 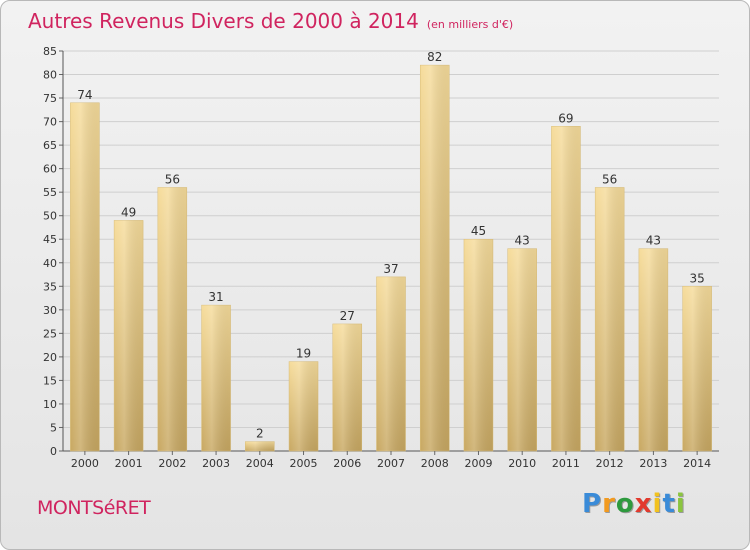 What do you see at coordinates (347, 463) in the screenshot?
I see `x-tick-label-2006: 2006` at bounding box center [347, 463].